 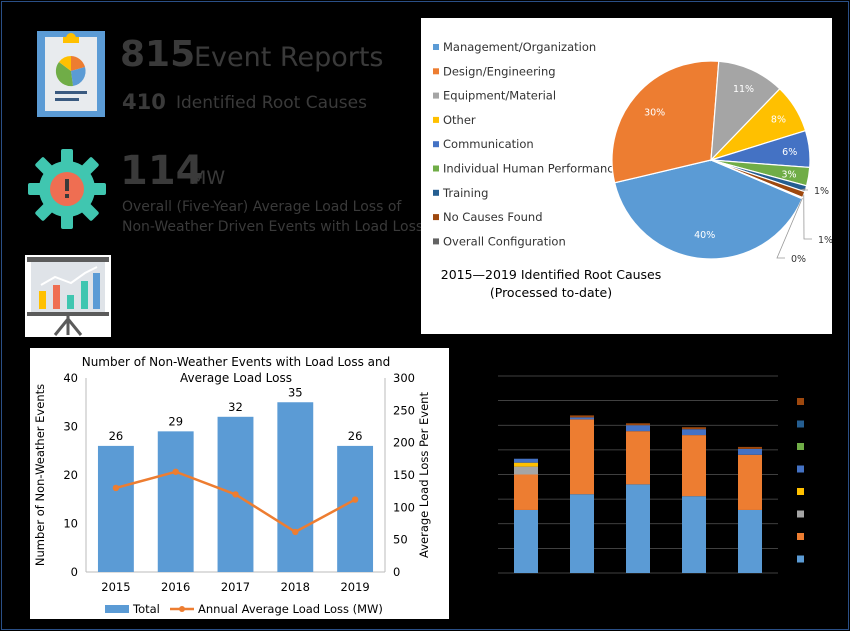 I want to click on load-loss-mw-value: 114, so click(x=162, y=171).